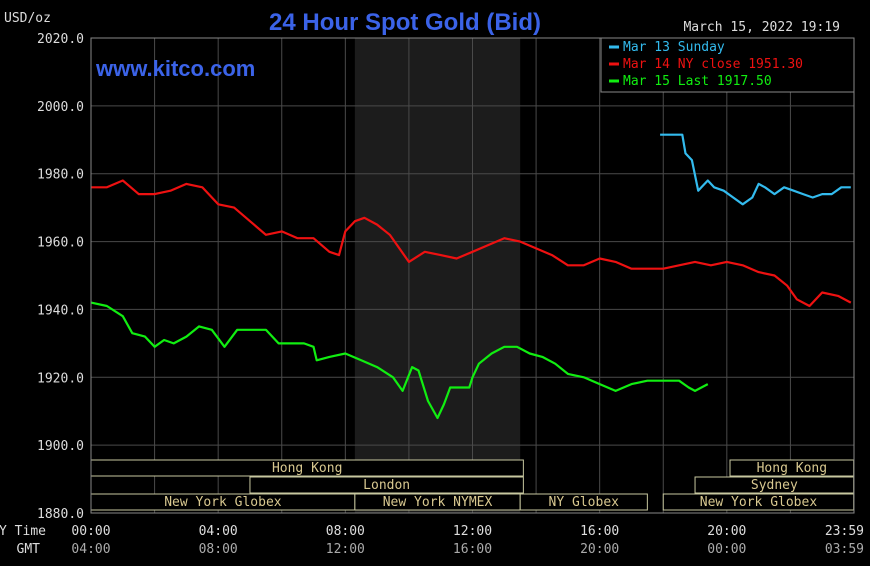 Image resolution: width=870 pixels, height=566 pixels. What do you see at coordinates (60, 378) in the screenshot?
I see `y-tick-label: 1920.0` at bounding box center [60, 378].